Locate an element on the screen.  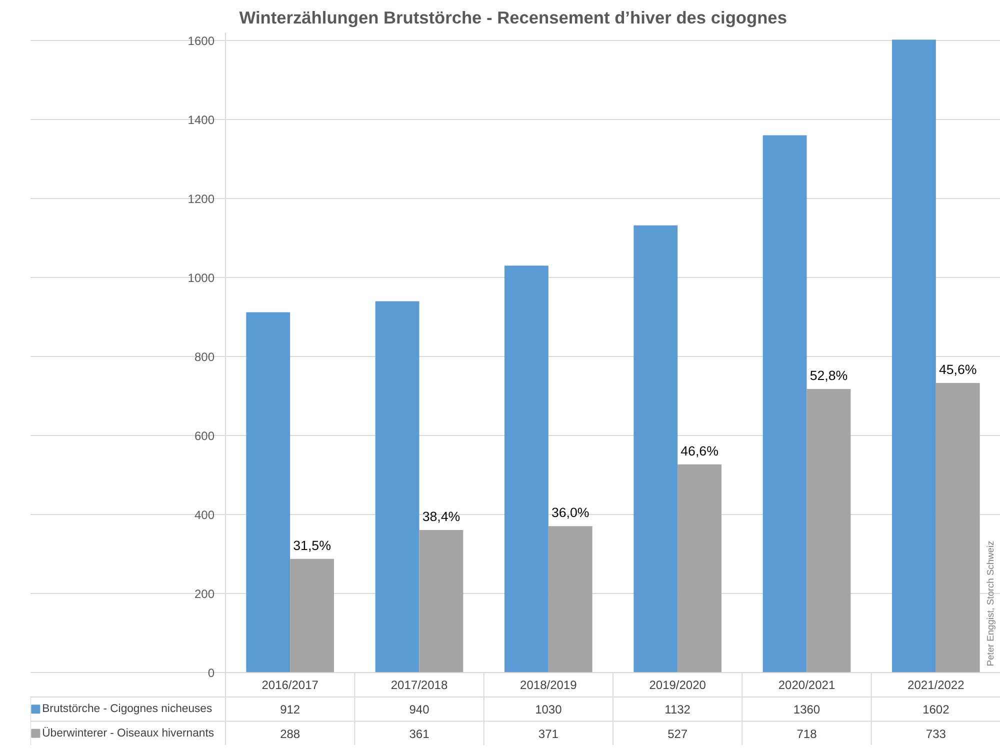
x-tick-label: 2017/2018 is located at coordinates (419, 685).